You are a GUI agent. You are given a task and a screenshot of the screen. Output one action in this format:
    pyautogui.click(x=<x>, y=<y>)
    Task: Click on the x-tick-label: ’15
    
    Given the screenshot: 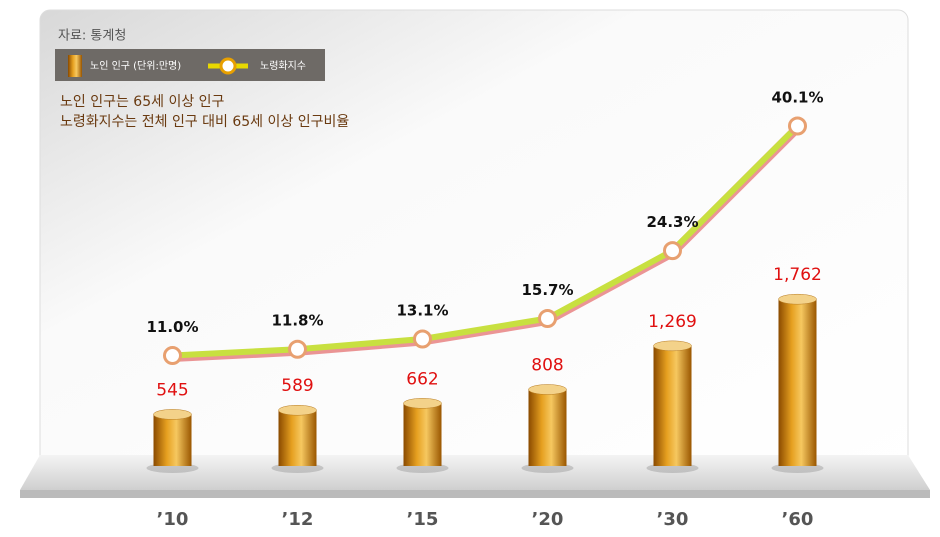 What is the action you would take?
    pyautogui.click(x=423, y=519)
    